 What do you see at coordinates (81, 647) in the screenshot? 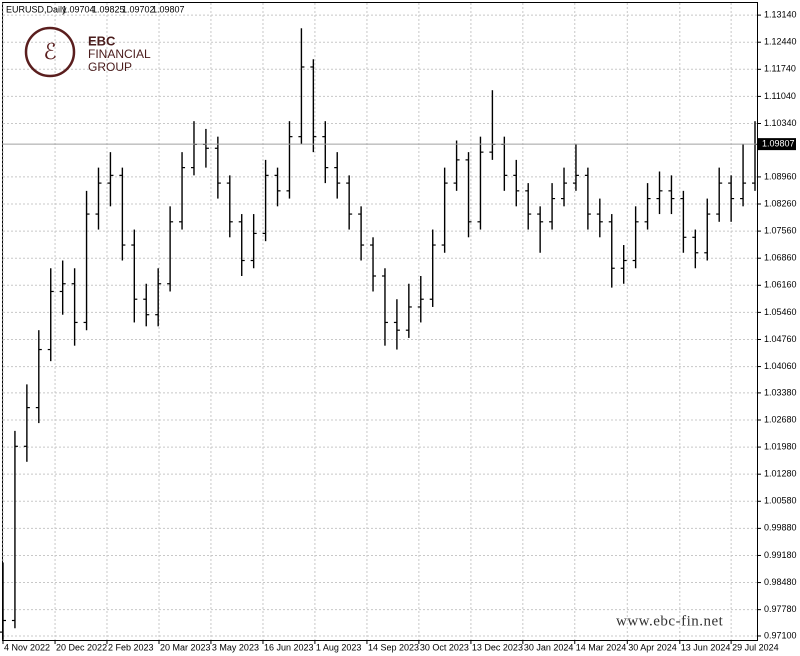
I see `x-tick-label: 20 Dec 2022` at bounding box center [81, 647].